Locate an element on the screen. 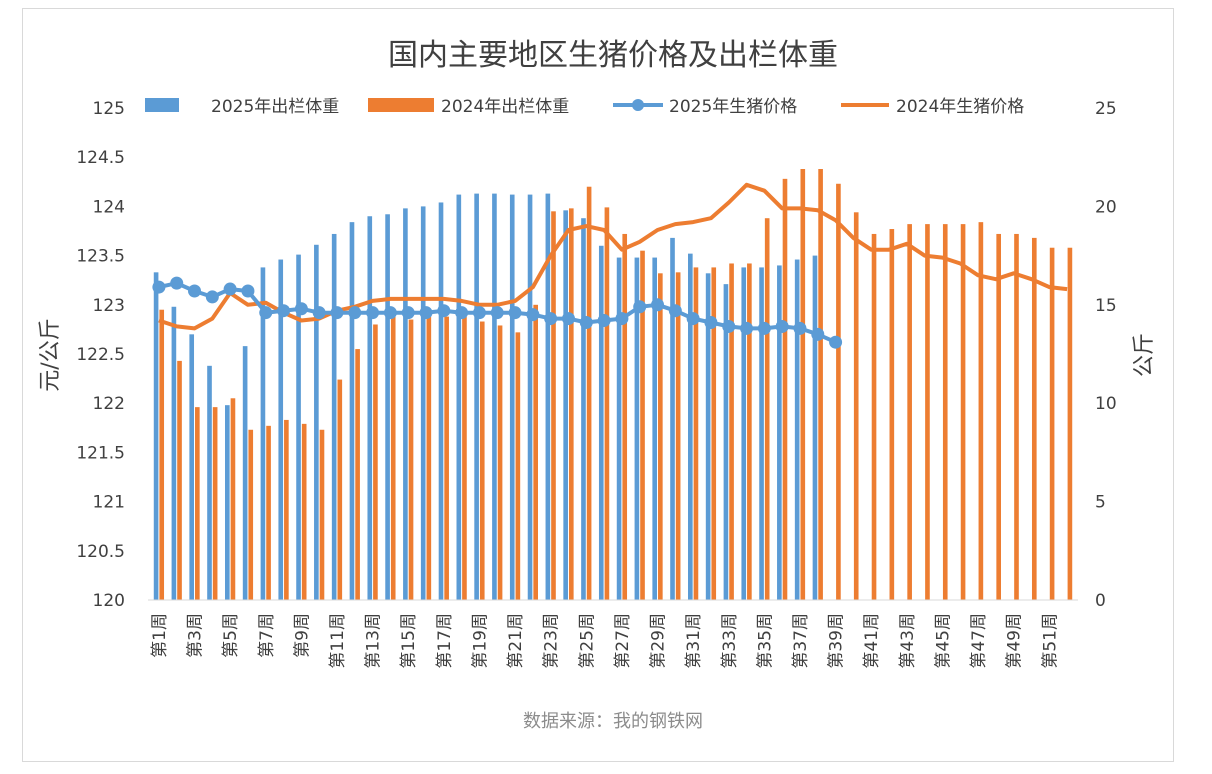  legend-label-1: 2024年出栏体重 is located at coordinates (505, 107).